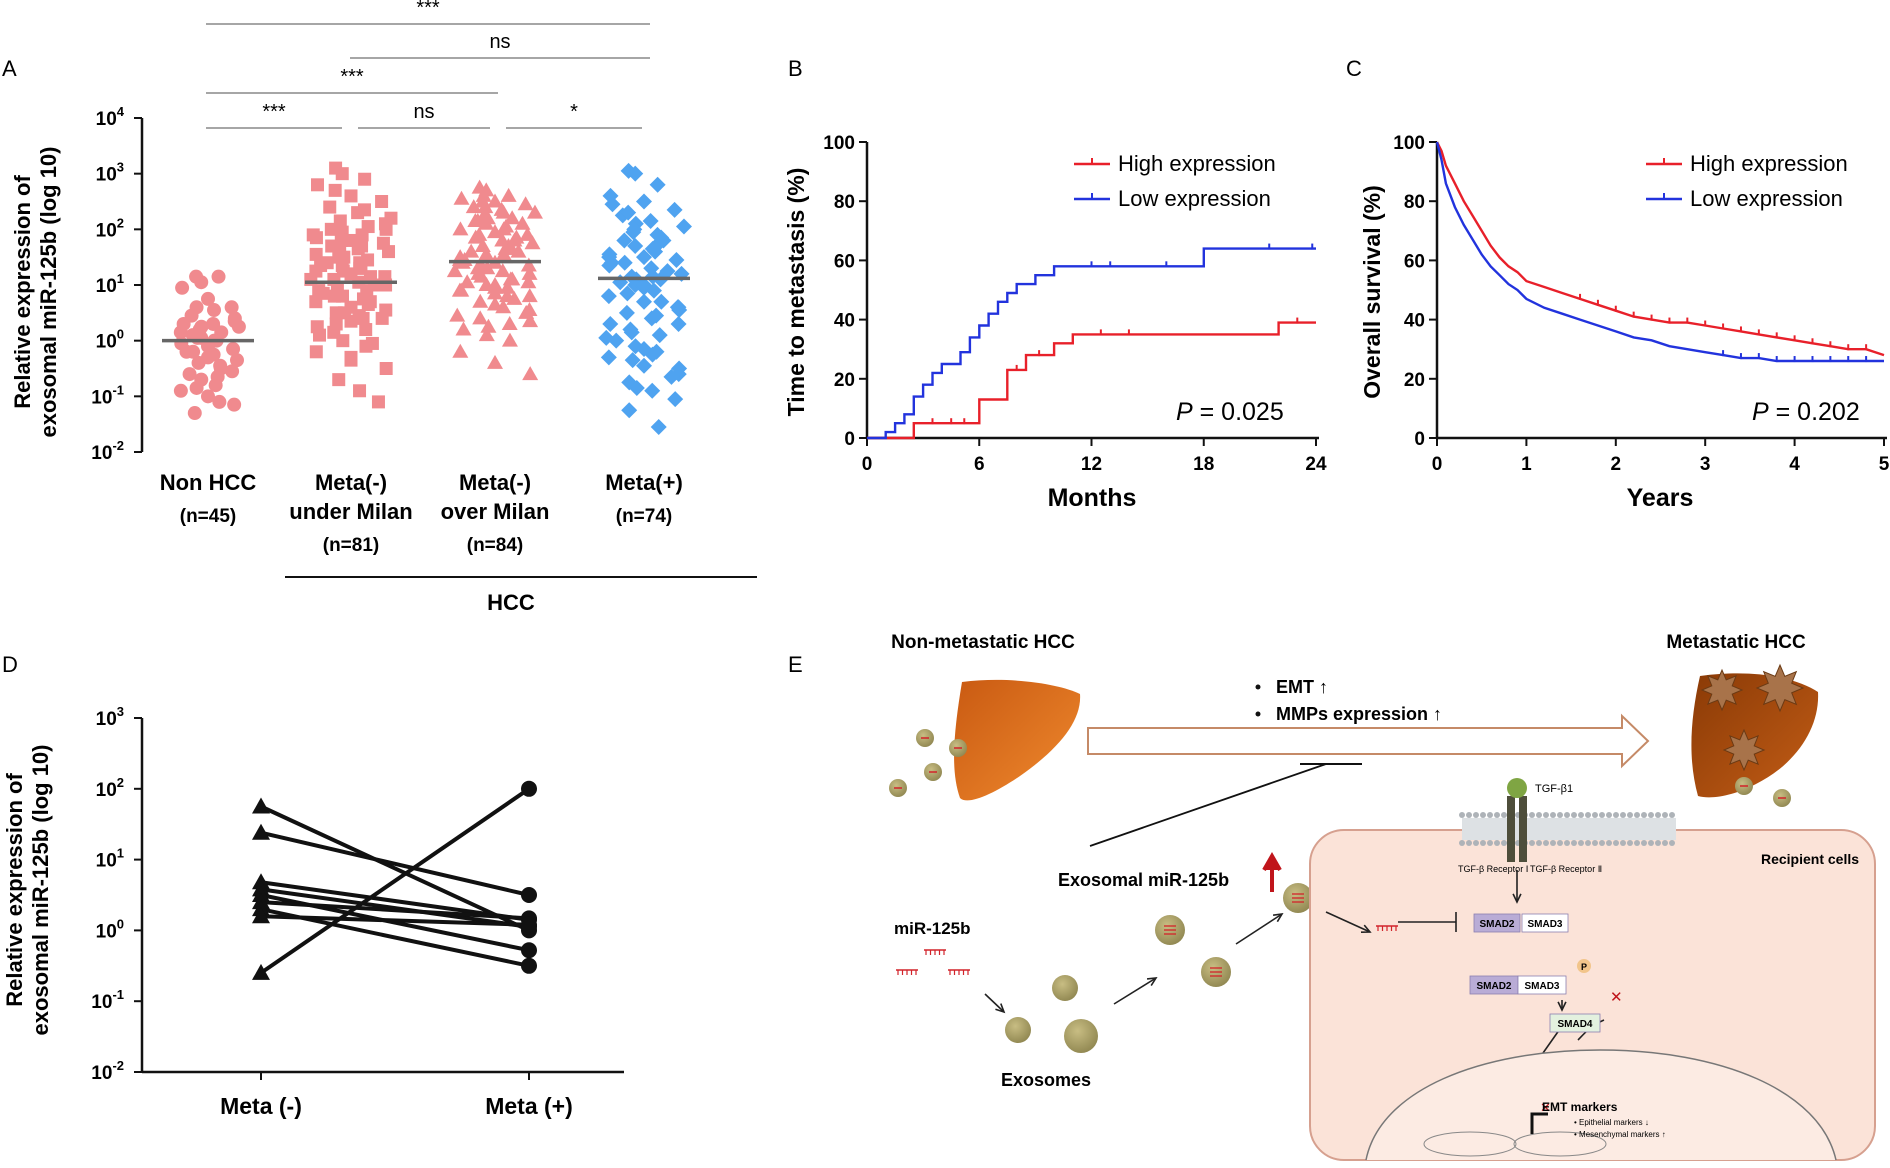  Describe the element at coordinates (110, 117) in the screenshot. I see `chart-a-ytick-label: 10⁴` at that location.